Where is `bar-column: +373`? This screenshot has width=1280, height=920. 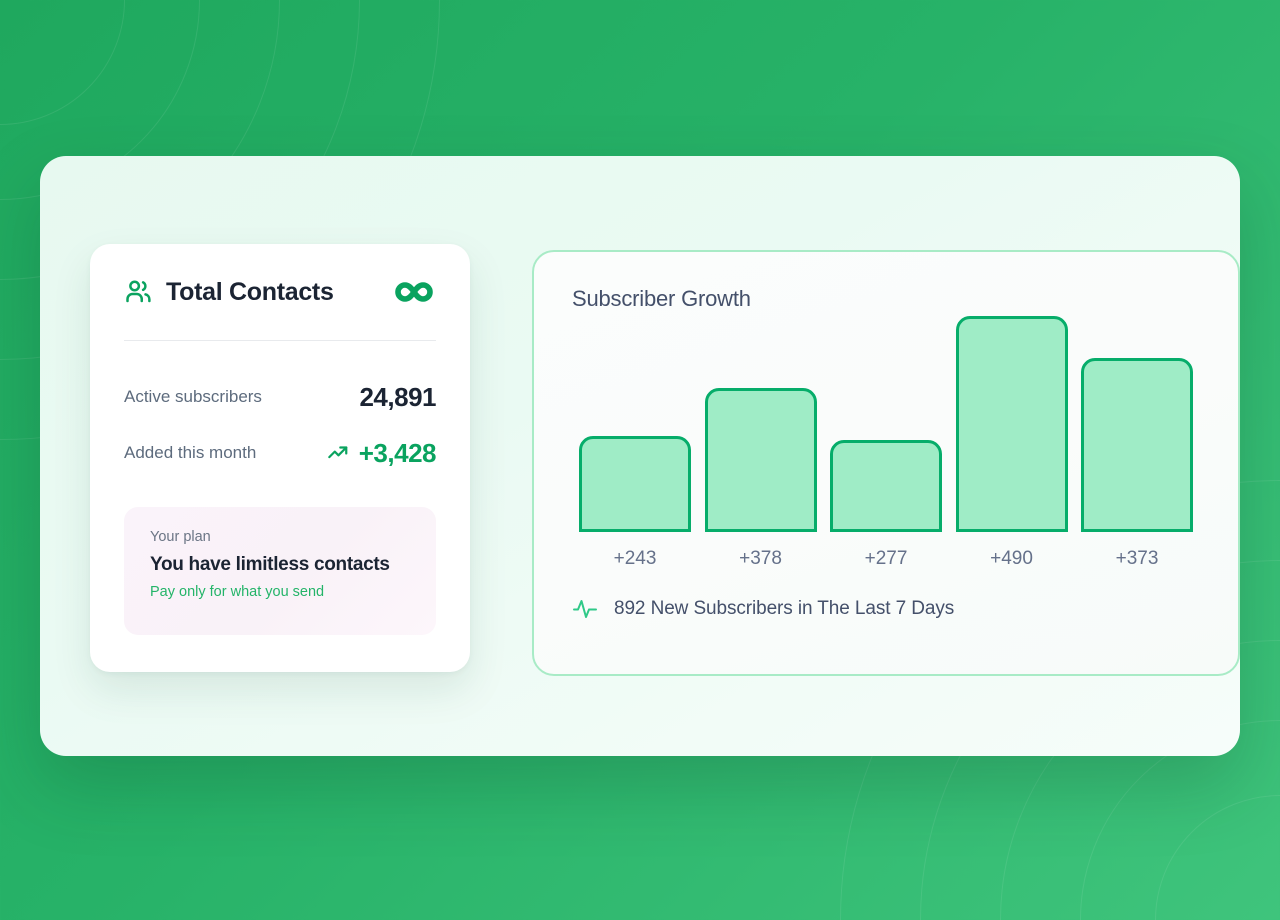
bar-column: +373 is located at coordinates (1137, 464).